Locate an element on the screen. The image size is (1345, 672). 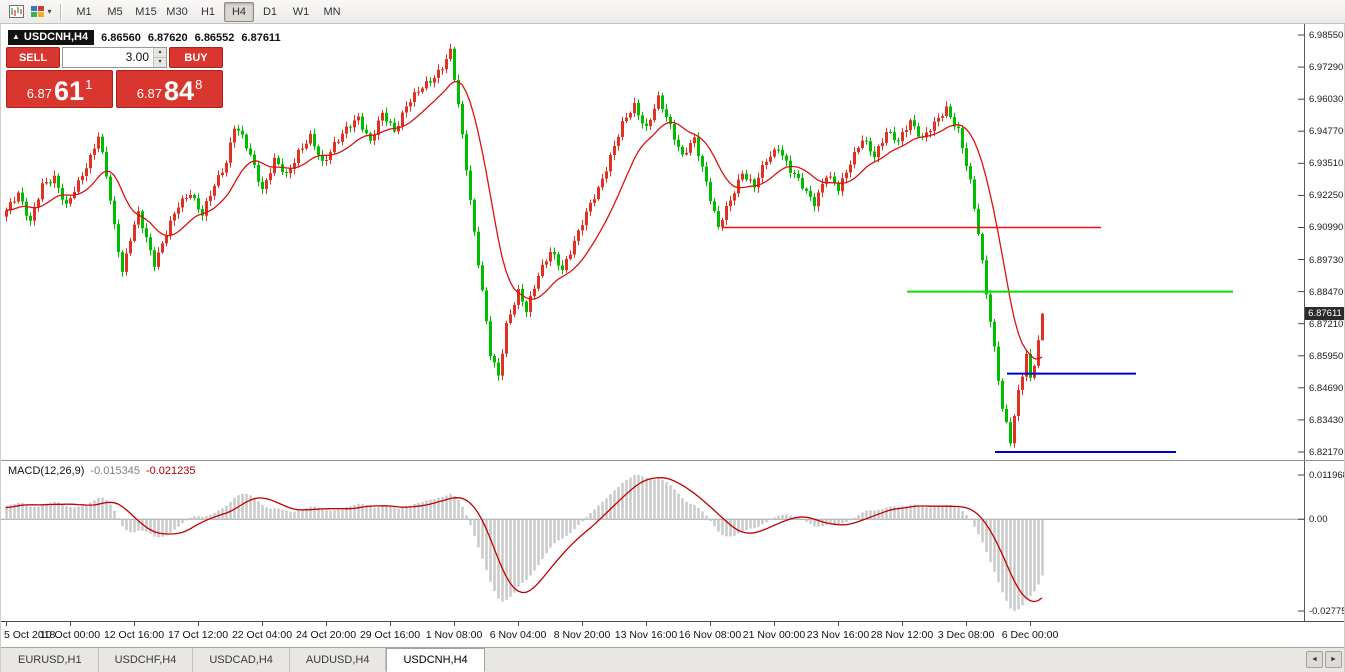
time-label: 12 Oct 16:00 is located at coordinates (134, 635).